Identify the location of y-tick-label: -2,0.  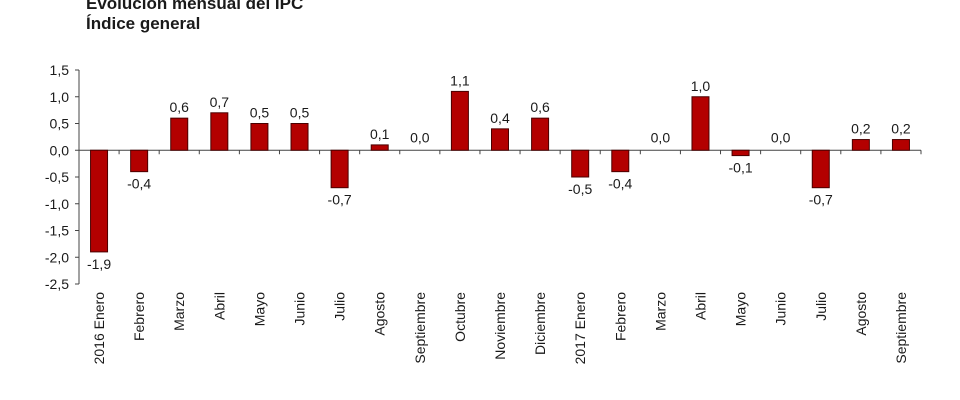
(57, 257).